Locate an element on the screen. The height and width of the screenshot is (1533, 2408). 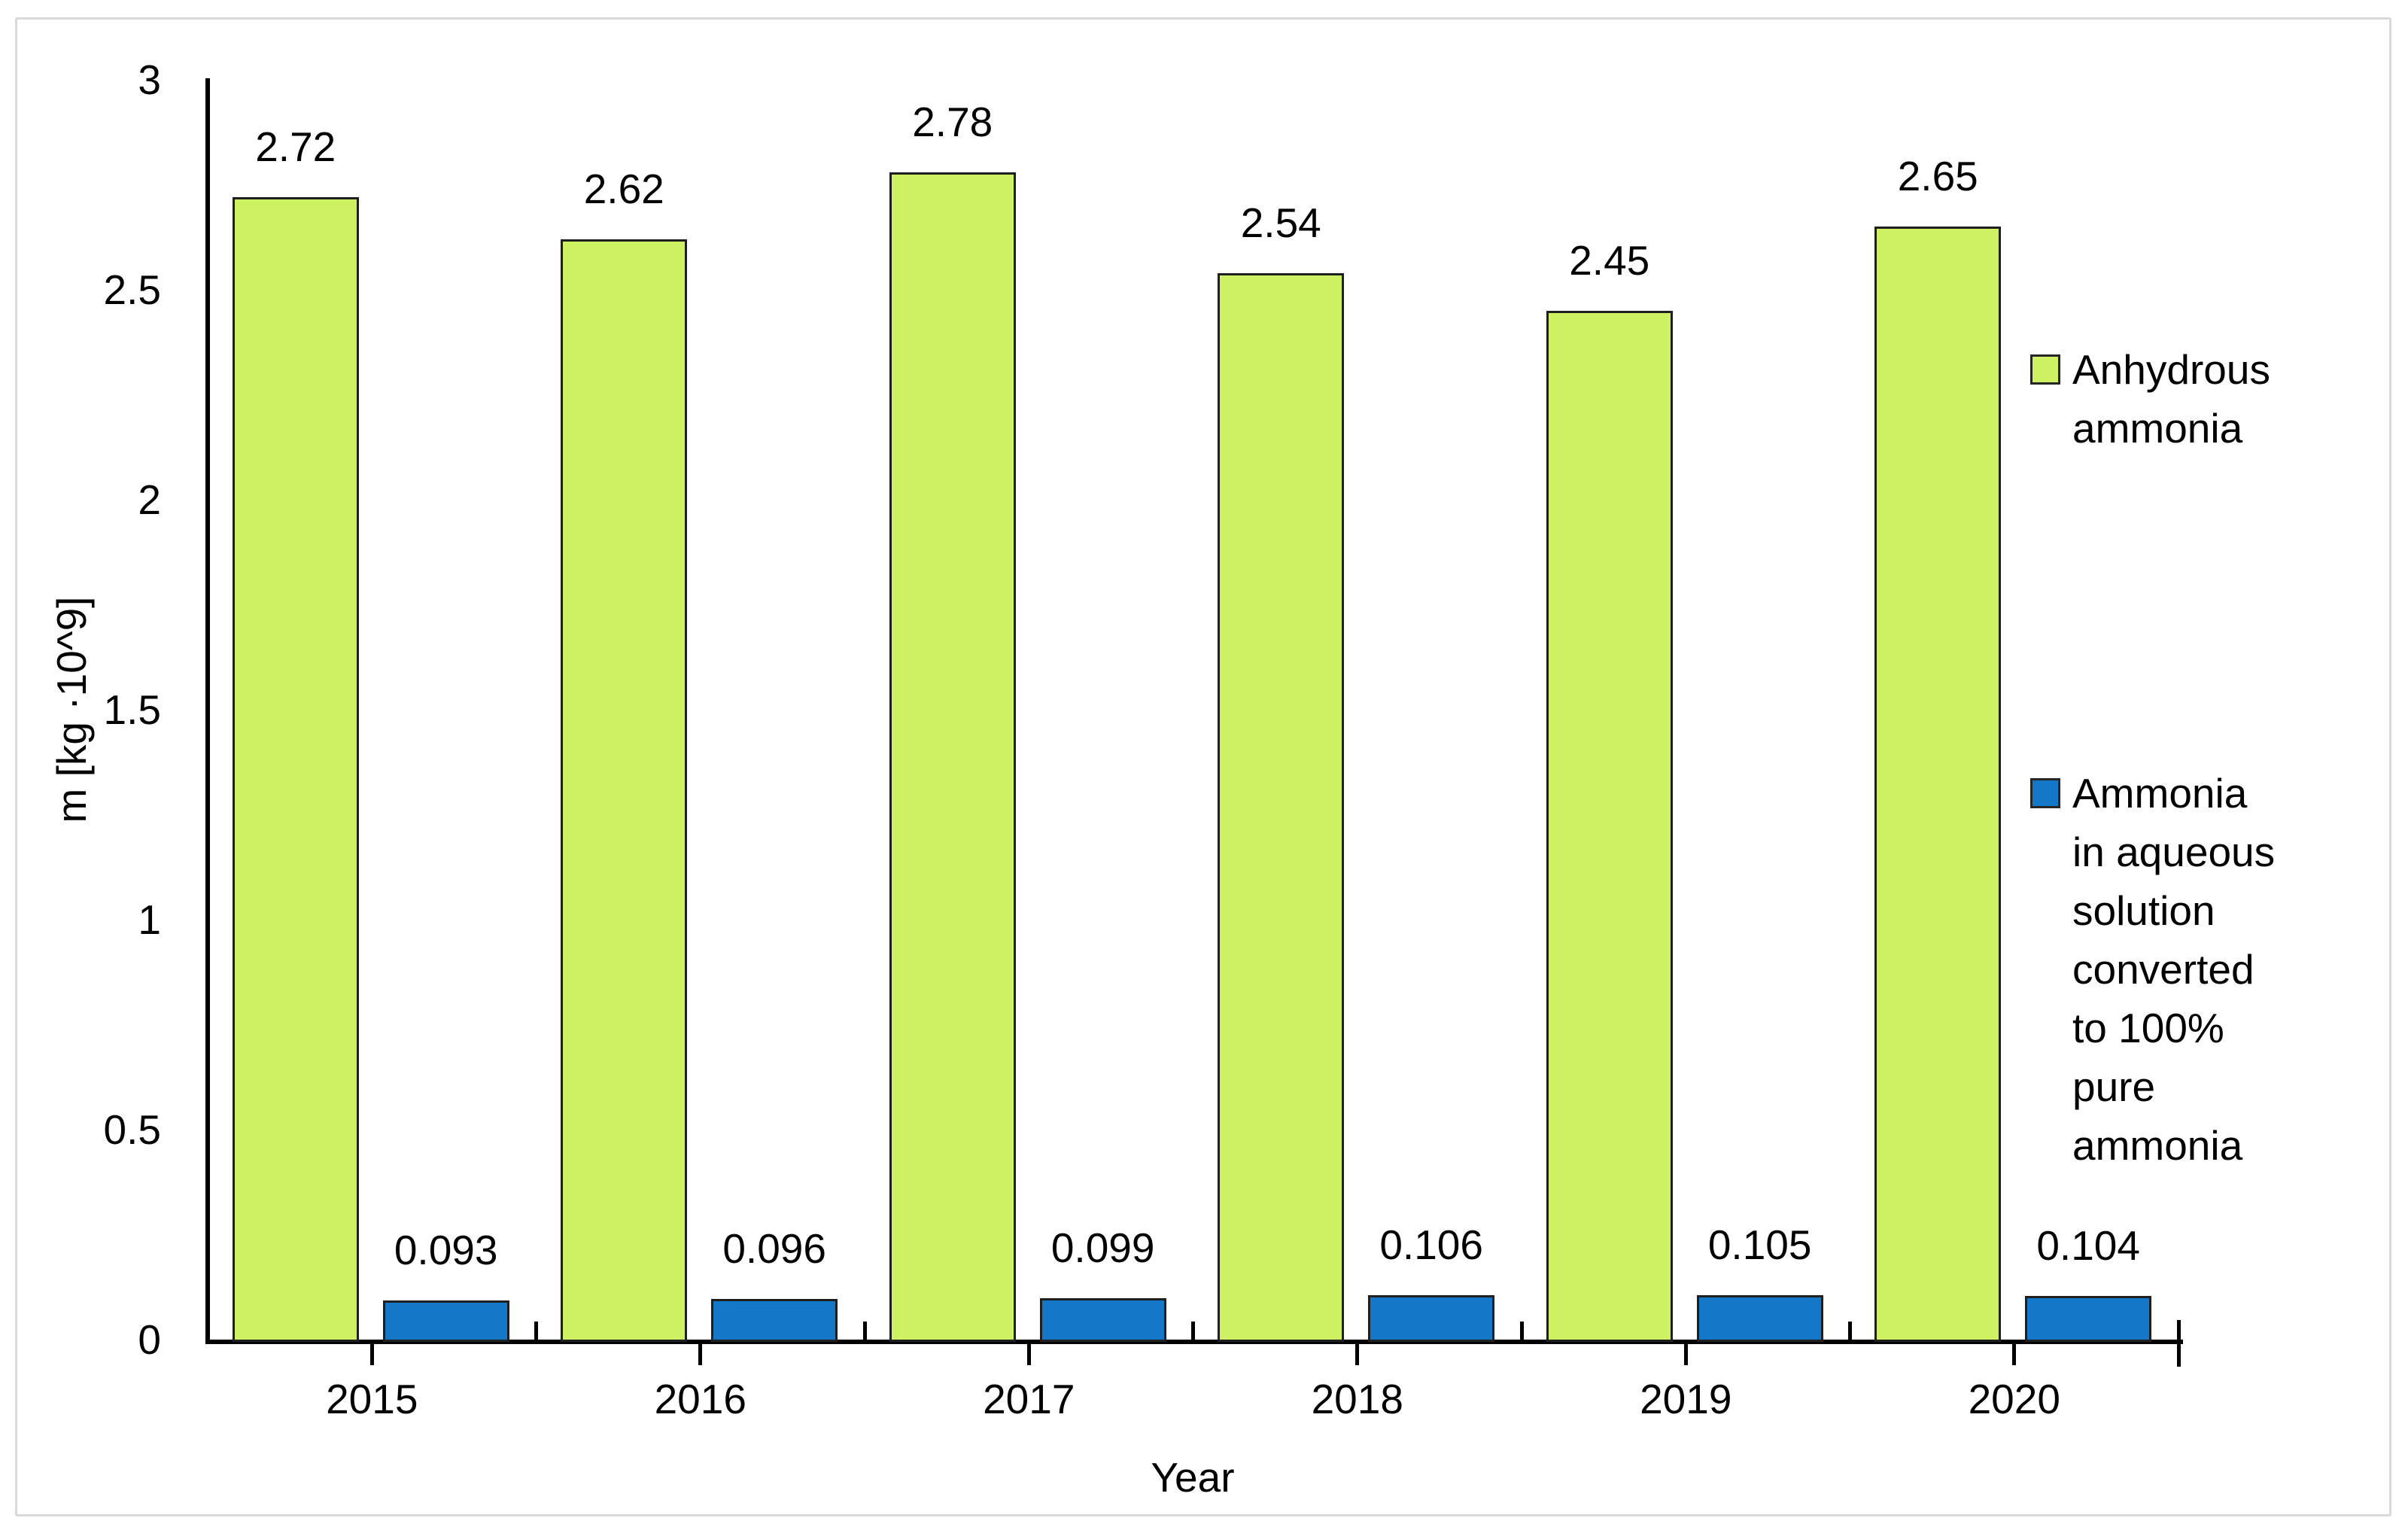
y-tick-label: 0 is located at coordinates (149, 1339).